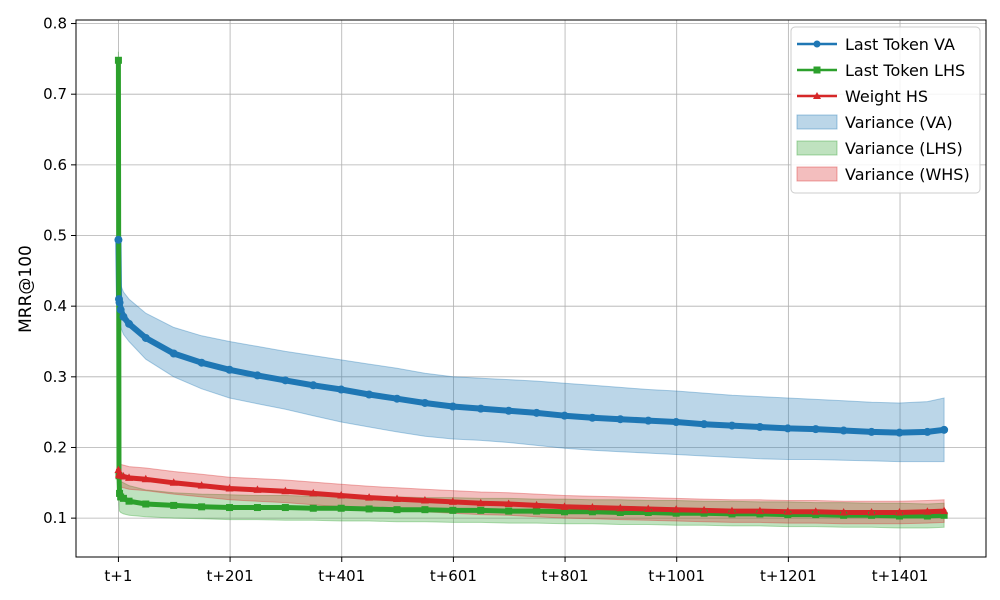  What do you see at coordinates (904, 148) in the screenshot?
I see `legend-label: Variance (LHS)` at bounding box center [904, 148].